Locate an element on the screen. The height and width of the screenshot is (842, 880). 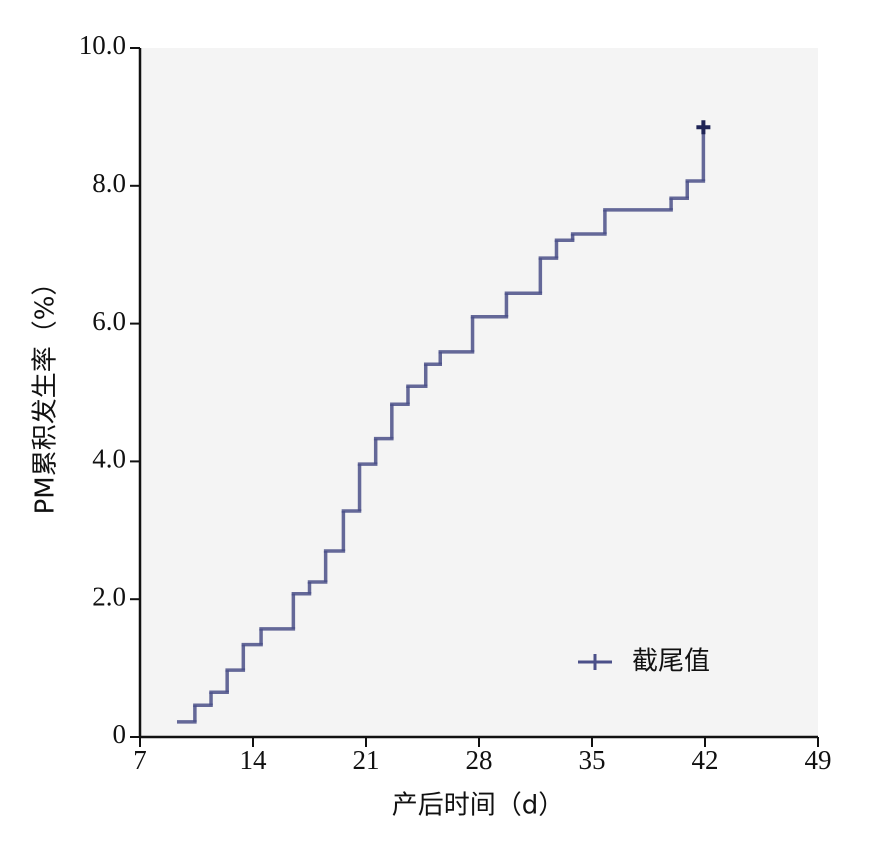
x-tick-label: 28 is located at coordinates (479, 760).